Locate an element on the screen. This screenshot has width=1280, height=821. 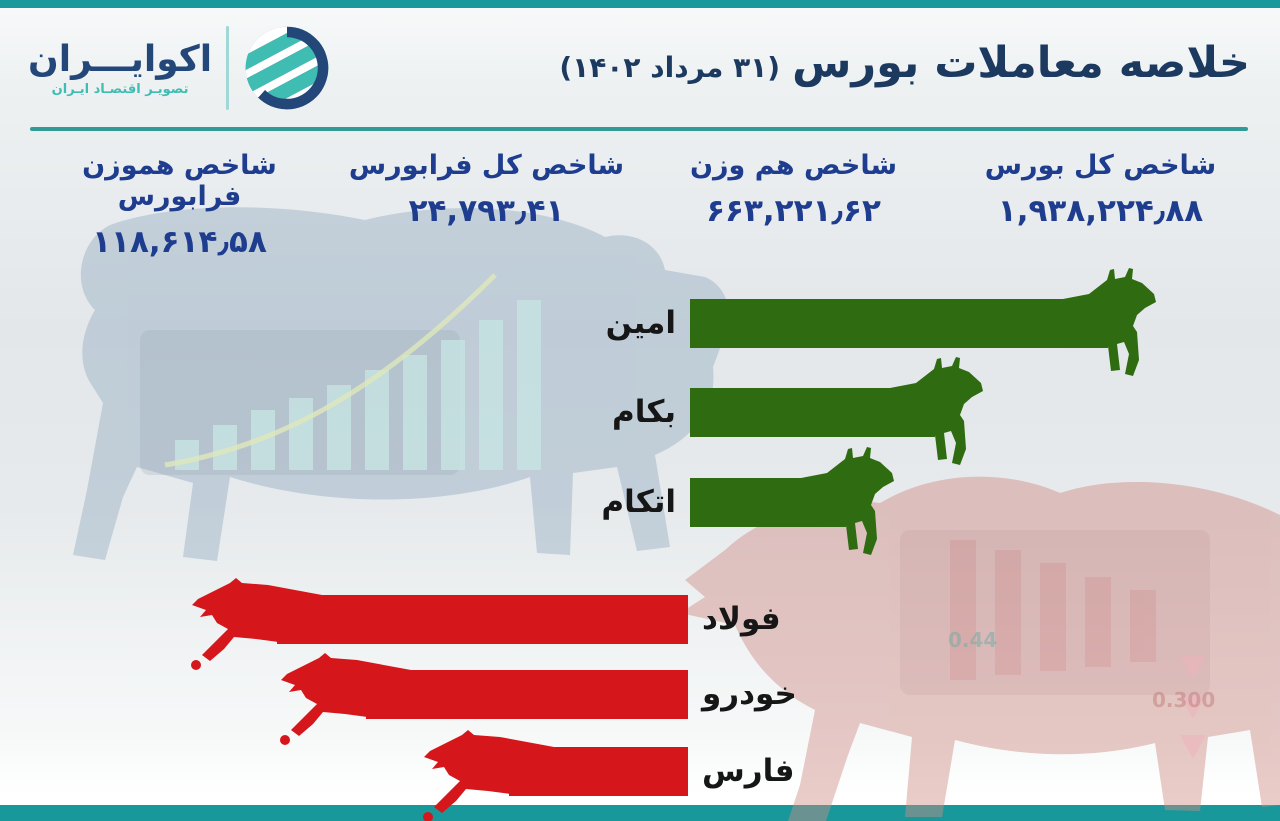
index-label: شاخص هموزن فرابورس is located at coordinates (179, 181).